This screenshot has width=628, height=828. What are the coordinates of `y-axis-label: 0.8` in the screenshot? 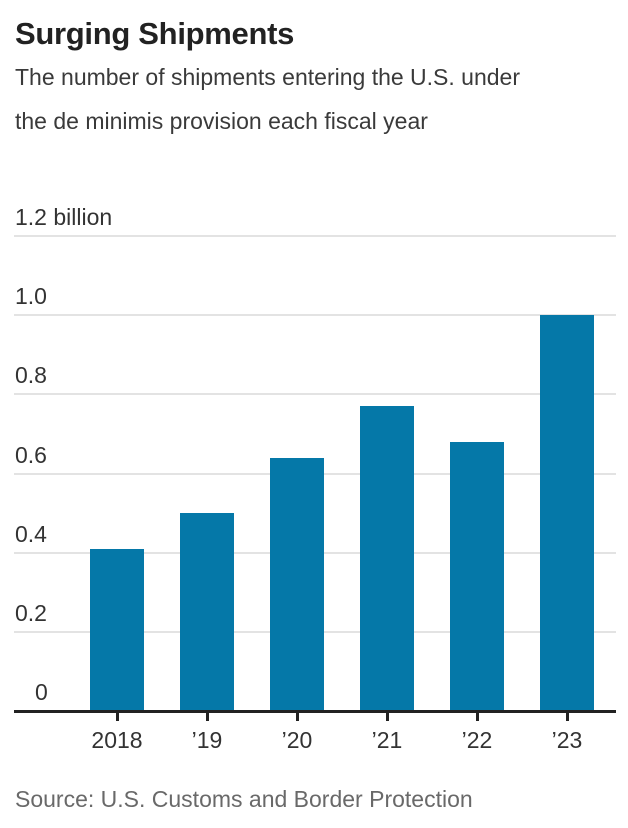 It's located at (31, 375).